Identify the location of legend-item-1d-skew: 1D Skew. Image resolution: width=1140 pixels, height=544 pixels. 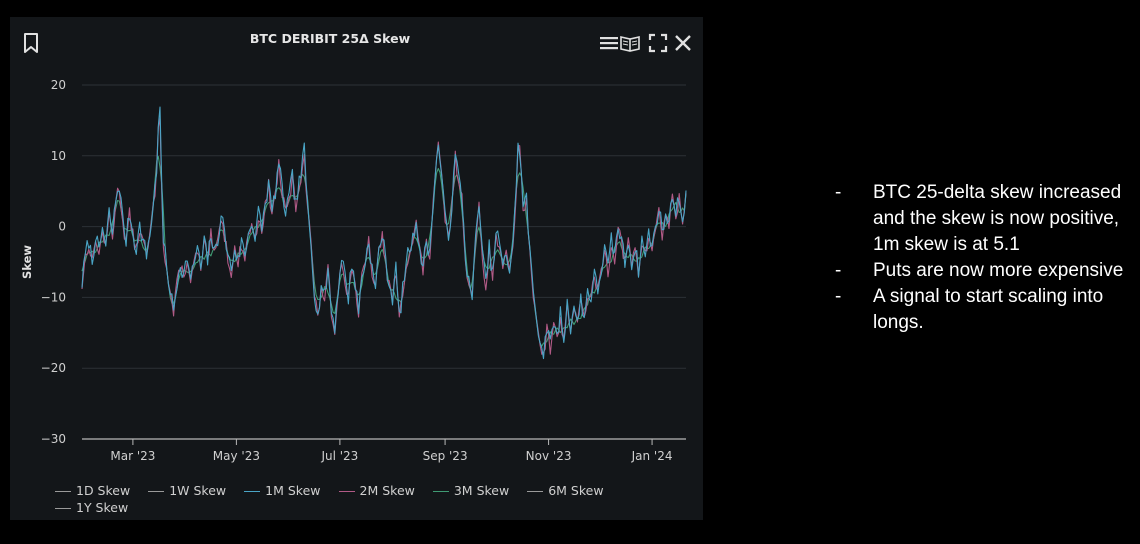
(92, 490).